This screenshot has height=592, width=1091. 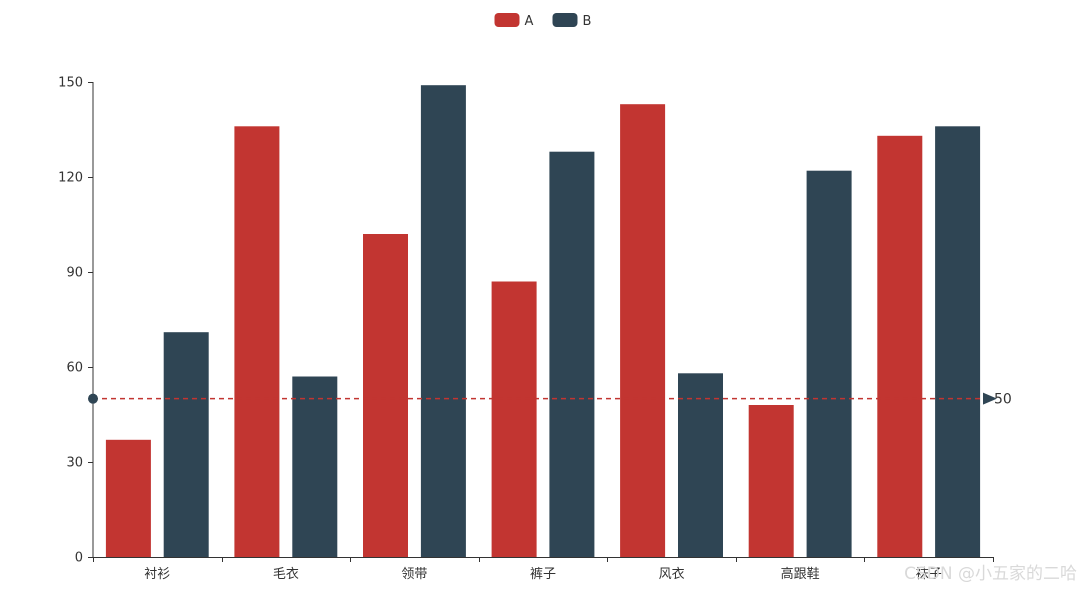 What do you see at coordinates (643, 330) in the screenshot?
I see `bar-A-风衣` at bounding box center [643, 330].